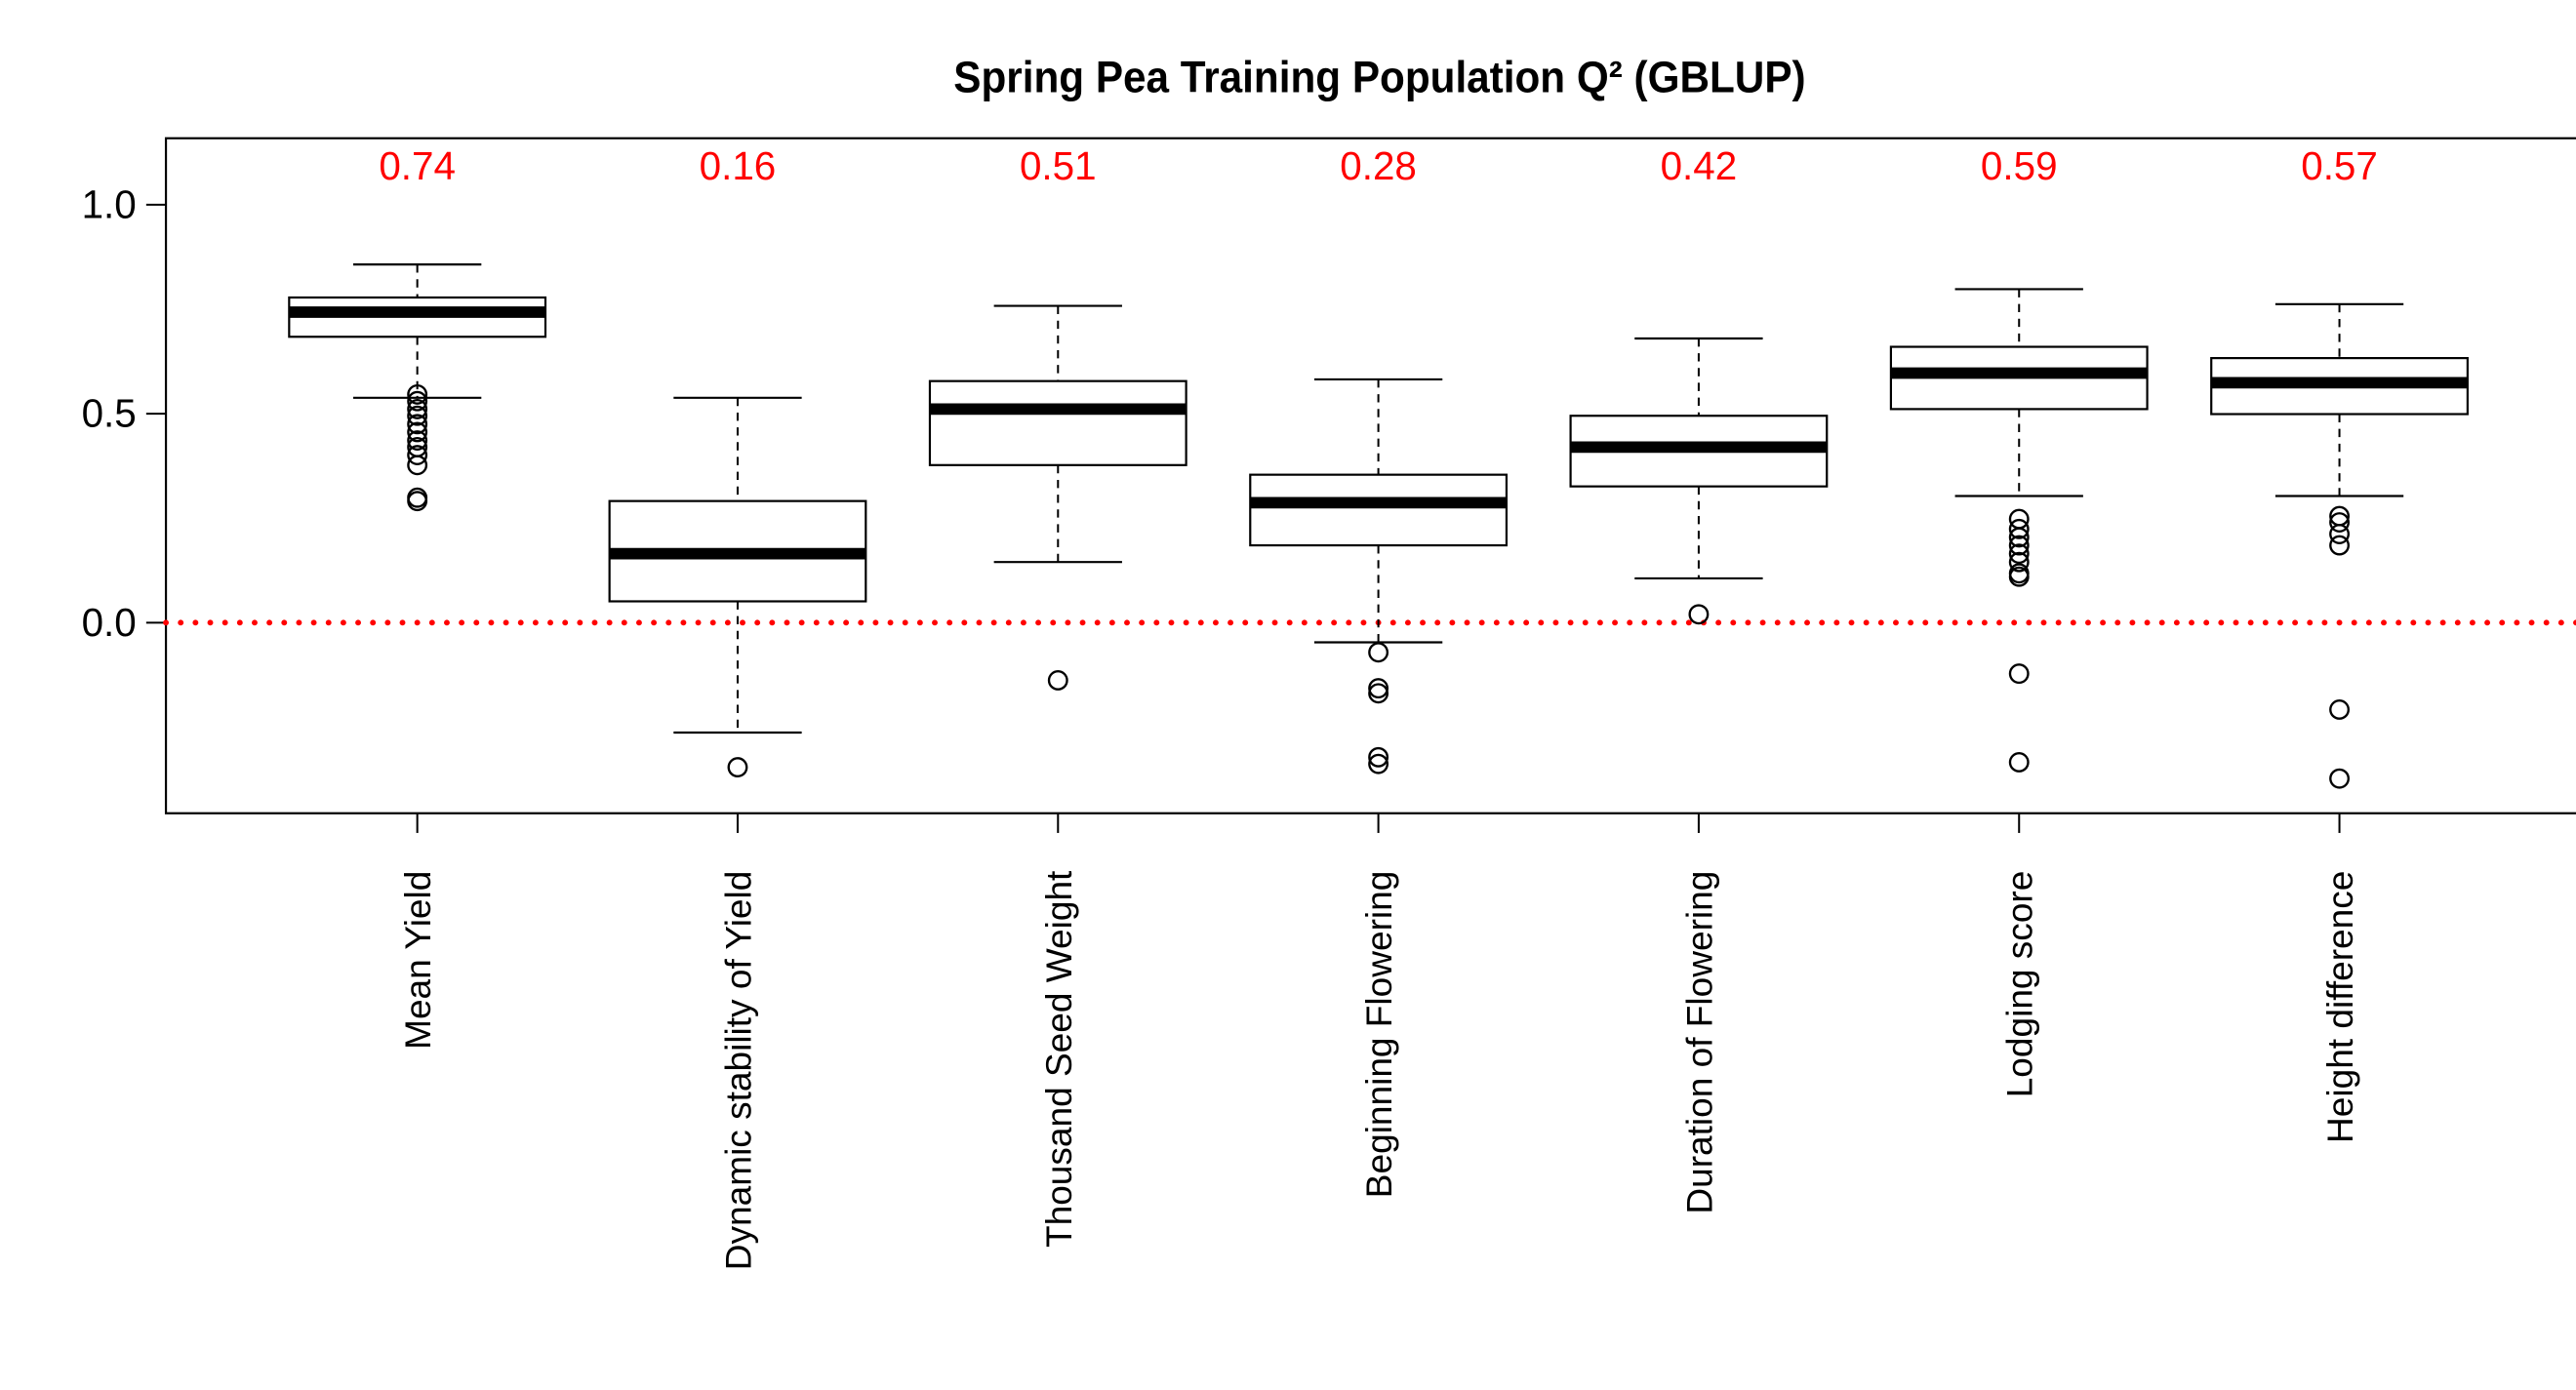 The image size is (2576, 1390). I want to click on x-tick-label: Duration of Flowering, so click(1698, 1042).